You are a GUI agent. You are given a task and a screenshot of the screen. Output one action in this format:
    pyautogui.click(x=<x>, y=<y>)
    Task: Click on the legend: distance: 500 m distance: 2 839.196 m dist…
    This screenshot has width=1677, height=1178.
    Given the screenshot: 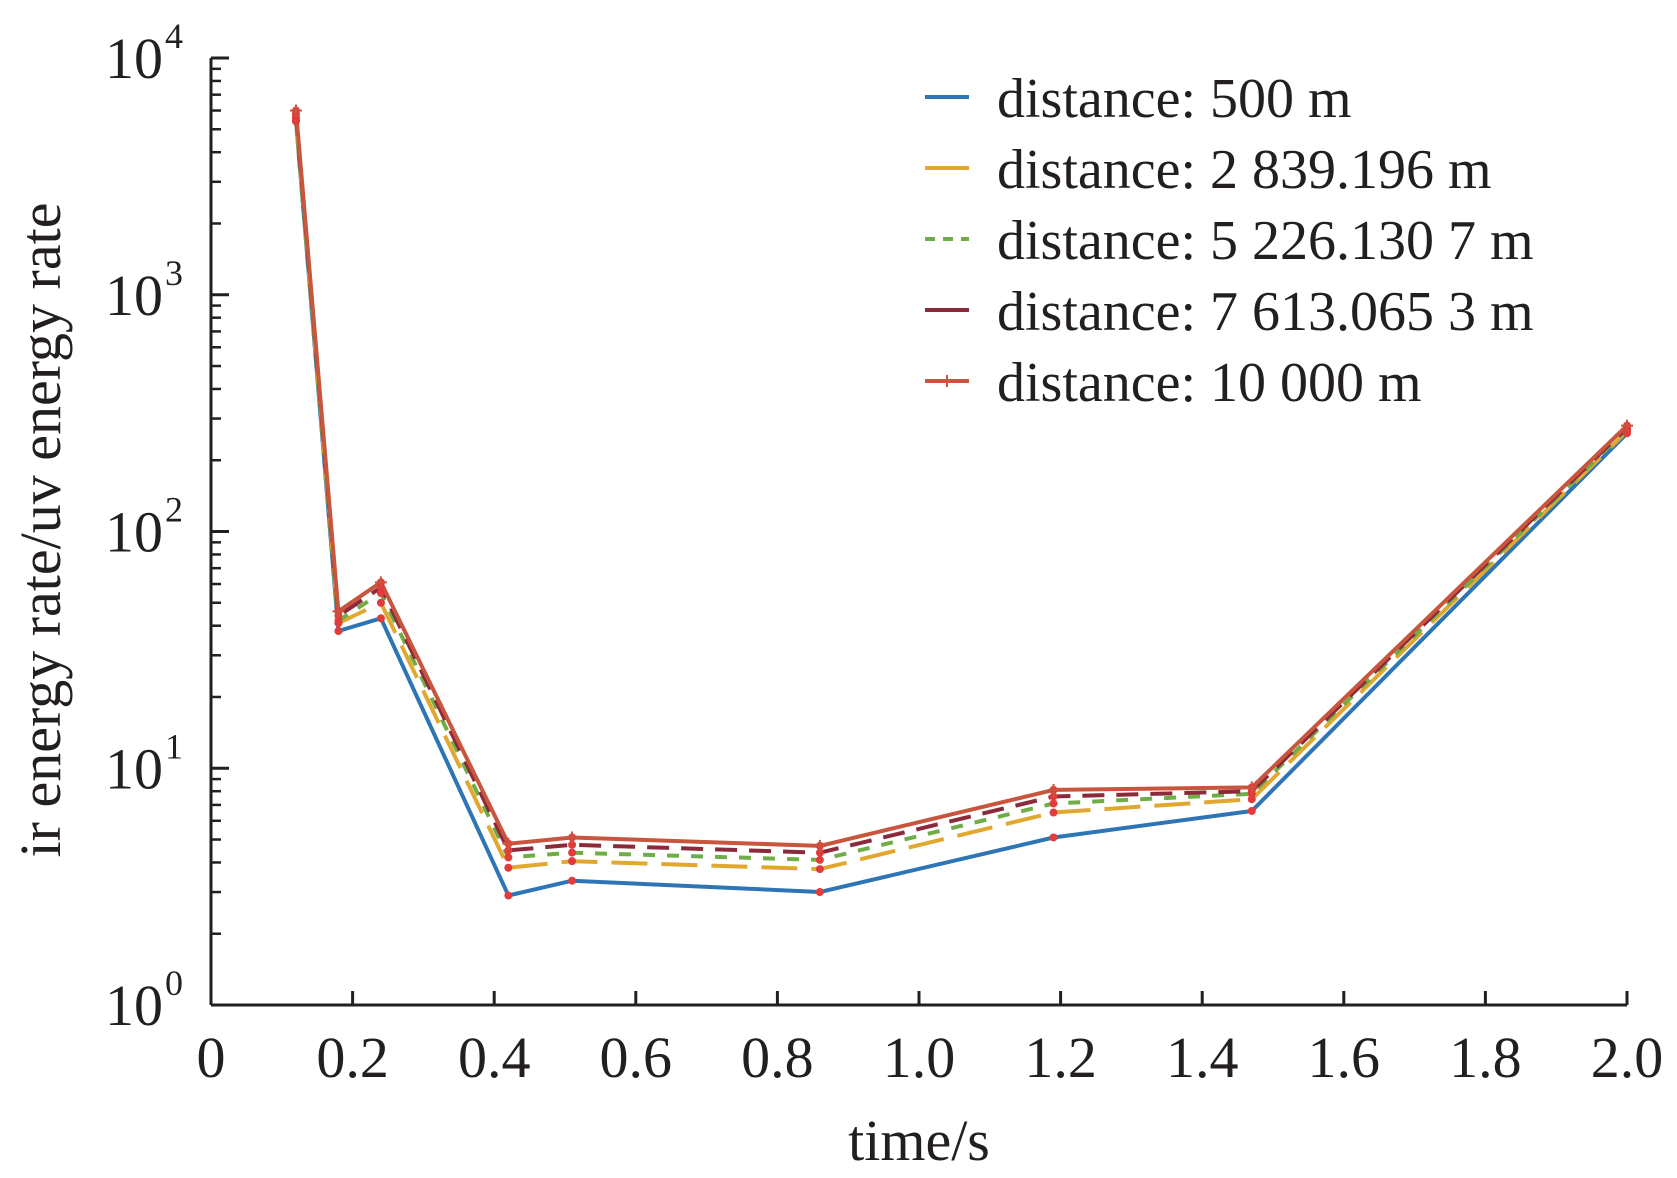 What is the action you would take?
    pyautogui.click(x=1229, y=241)
    